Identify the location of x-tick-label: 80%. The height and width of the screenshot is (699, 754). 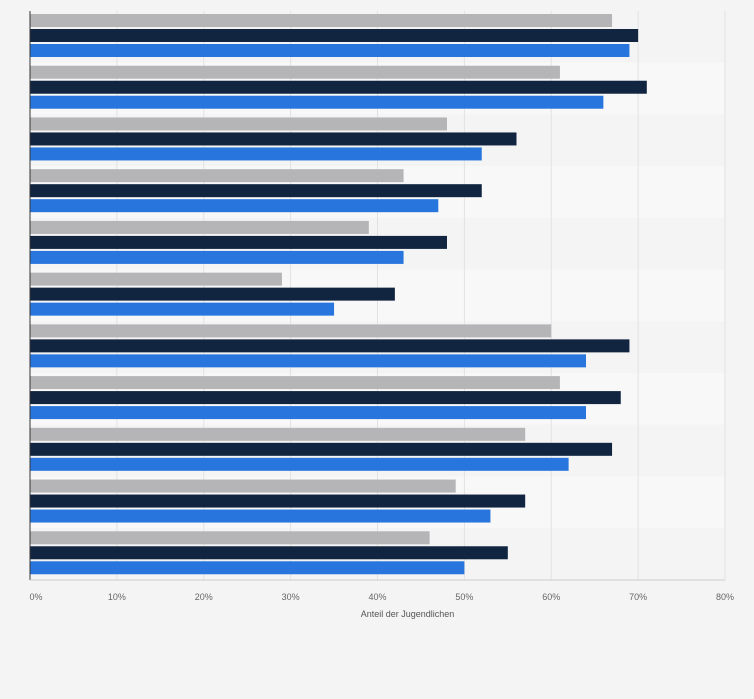
(725, 597).